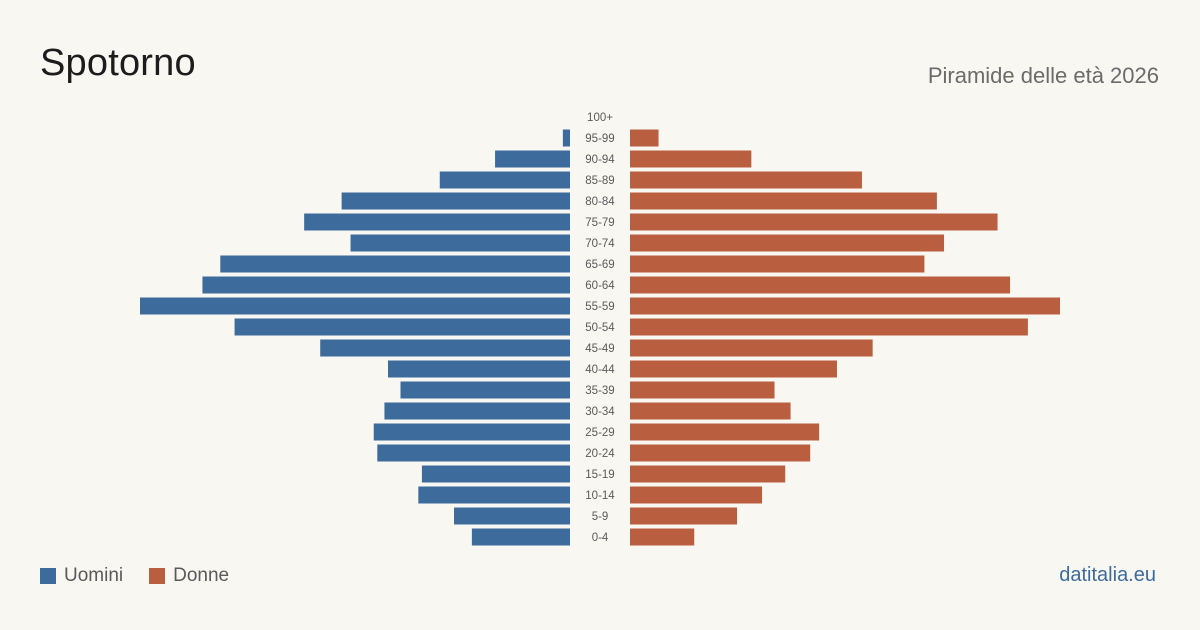 The width and height of the screenshot is (1200, 630). Describe the element at coordinates (600, 286) in the screenshot. I see `age-label: 60-64` at that location.